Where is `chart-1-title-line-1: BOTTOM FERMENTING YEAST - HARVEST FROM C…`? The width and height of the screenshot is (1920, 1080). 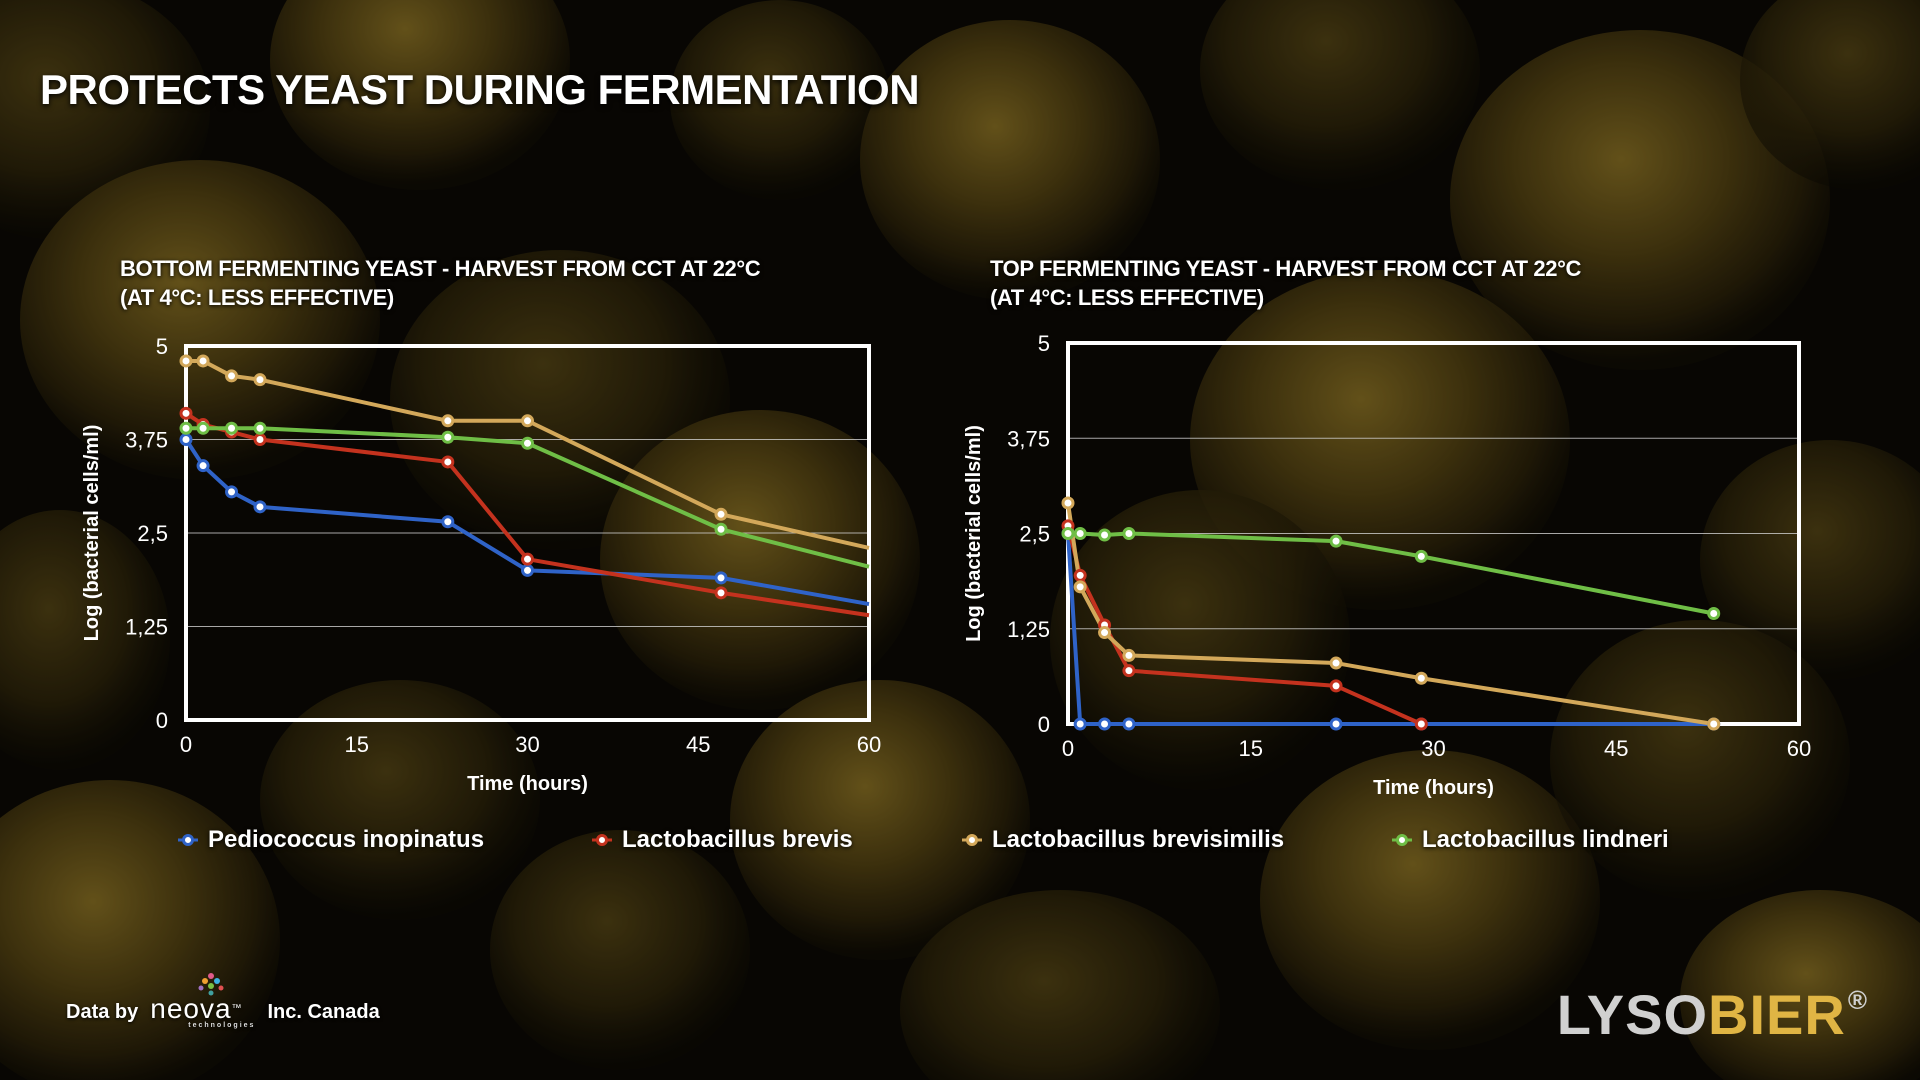 chart-1-title-line-1: BOTTOM FERMENTING YEAST - HARVEST FROM C… is located at coordinates (440, 268).